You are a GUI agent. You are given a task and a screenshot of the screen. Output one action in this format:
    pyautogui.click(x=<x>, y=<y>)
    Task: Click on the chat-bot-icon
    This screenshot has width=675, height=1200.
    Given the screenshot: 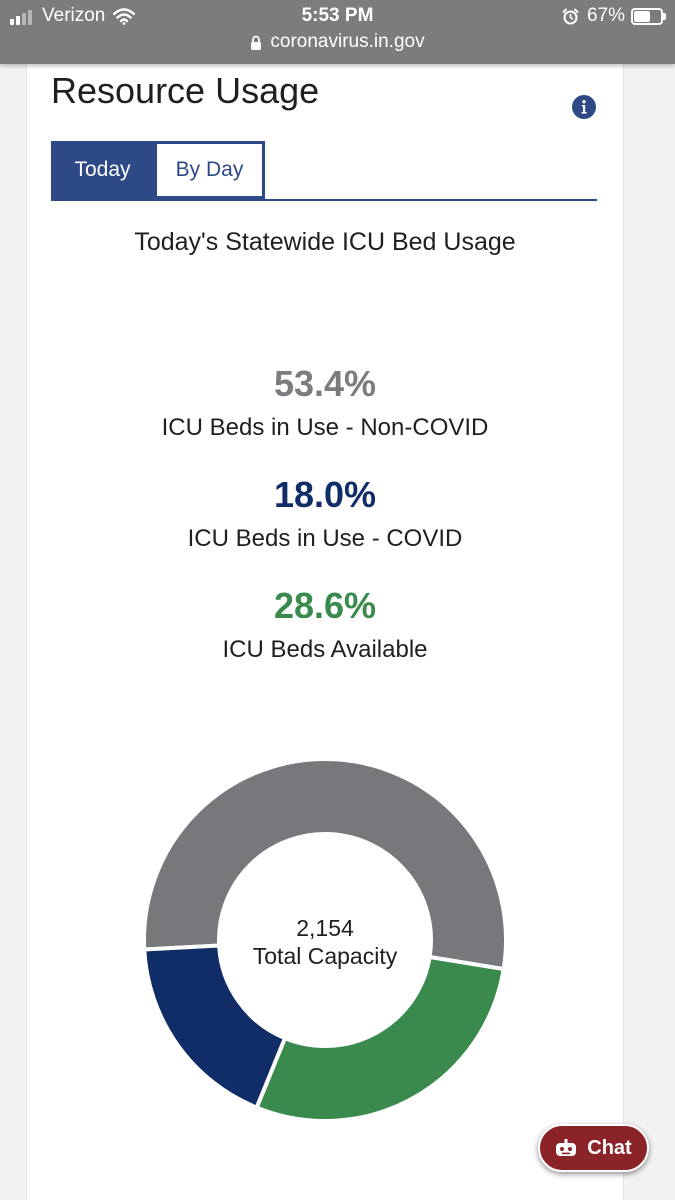 What is the action you would take?
    pyautogui.click(x=566, y=1147)
    